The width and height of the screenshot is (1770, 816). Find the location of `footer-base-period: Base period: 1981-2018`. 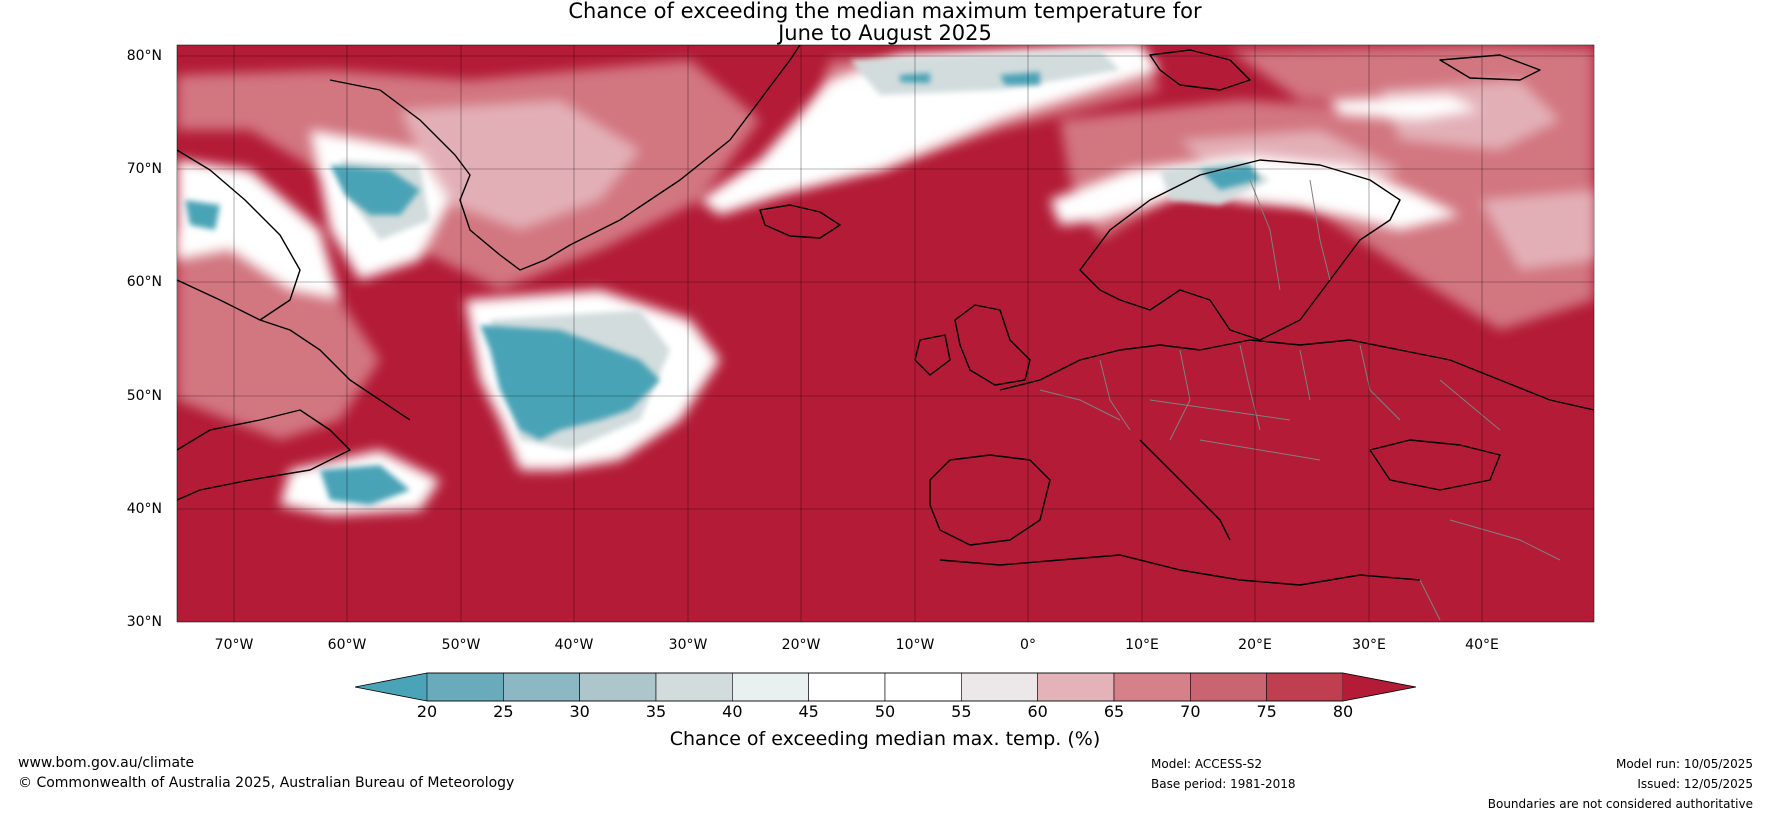

footer-base-period: Base period: 1981-2018 is located at coordinates (1223, 784).